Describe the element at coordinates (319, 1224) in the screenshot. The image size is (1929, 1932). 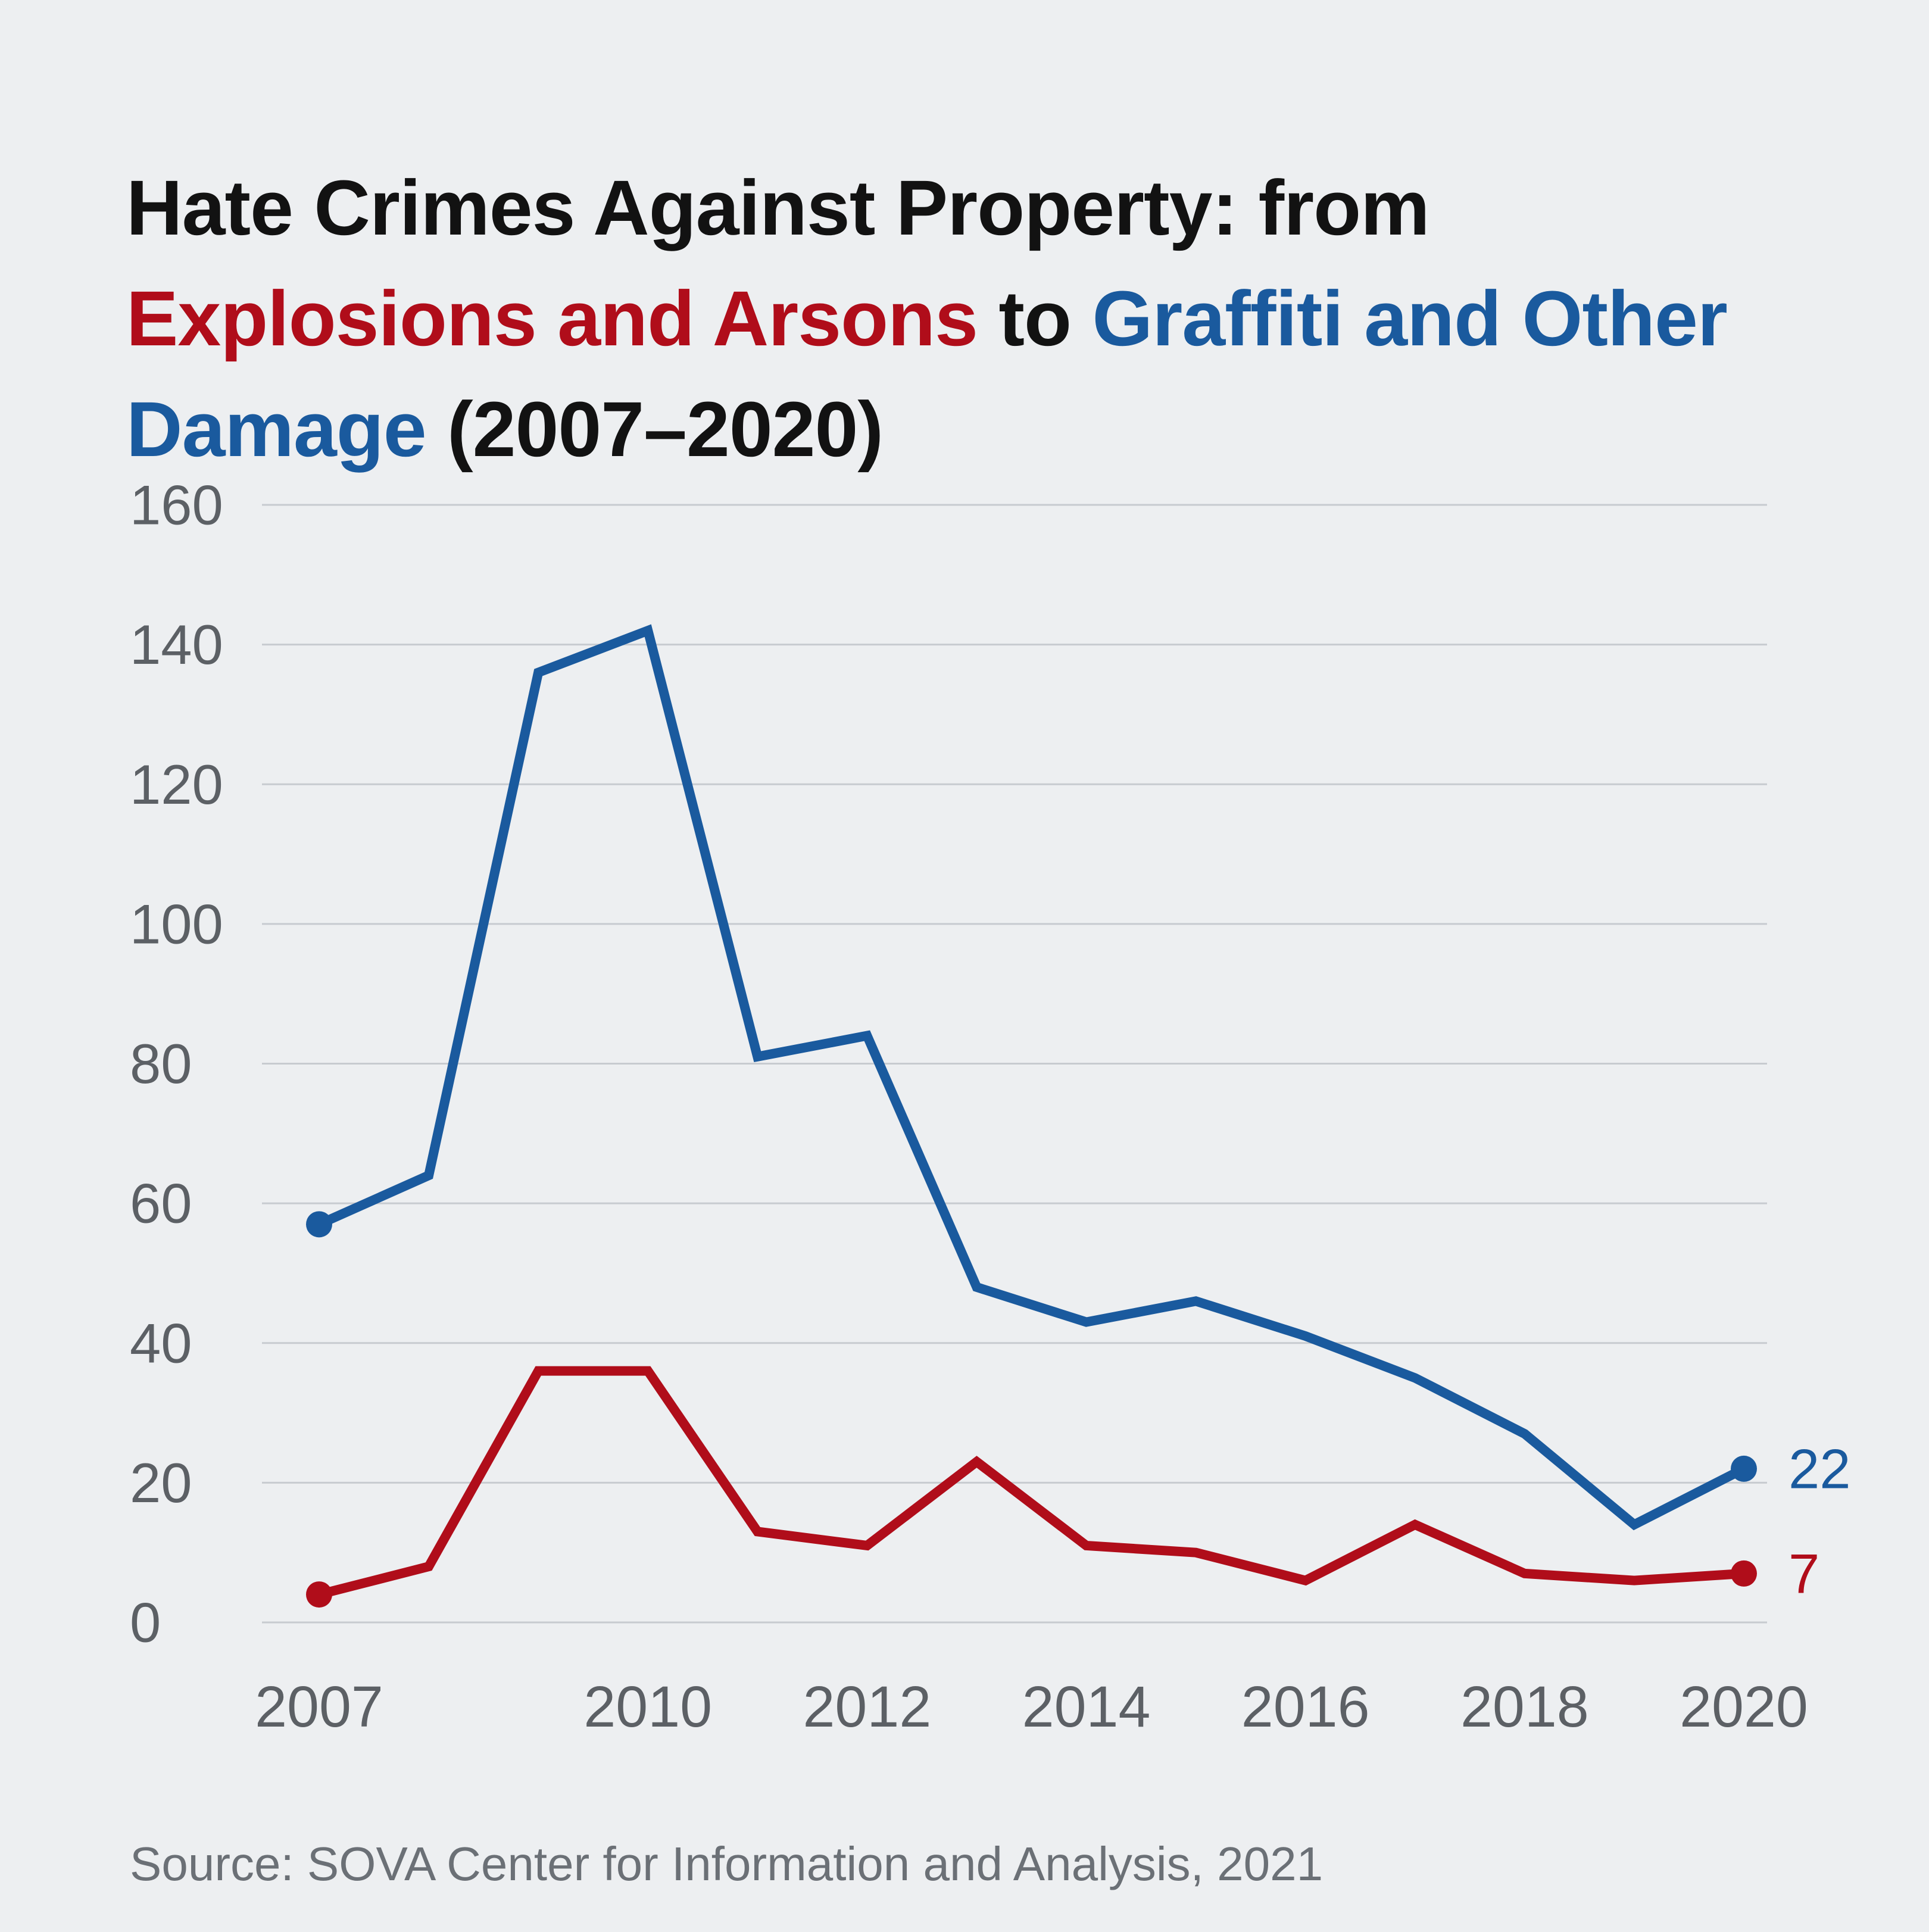
I see `series-start-dot-blue` at that location.